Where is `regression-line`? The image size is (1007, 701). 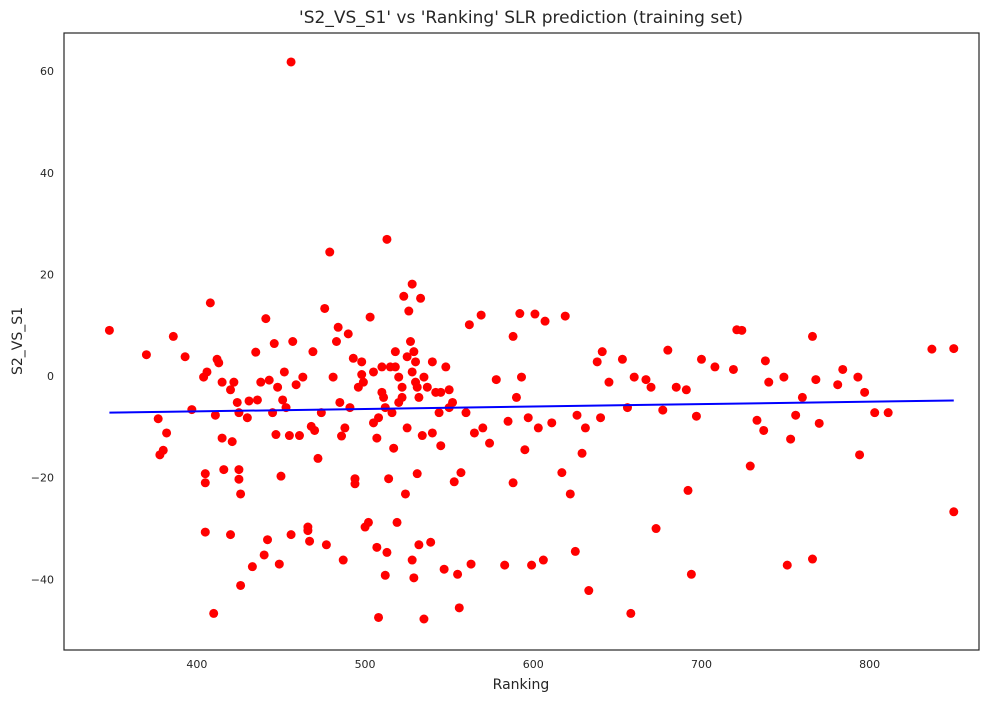 regression-line is located at coordinates (531, 406).